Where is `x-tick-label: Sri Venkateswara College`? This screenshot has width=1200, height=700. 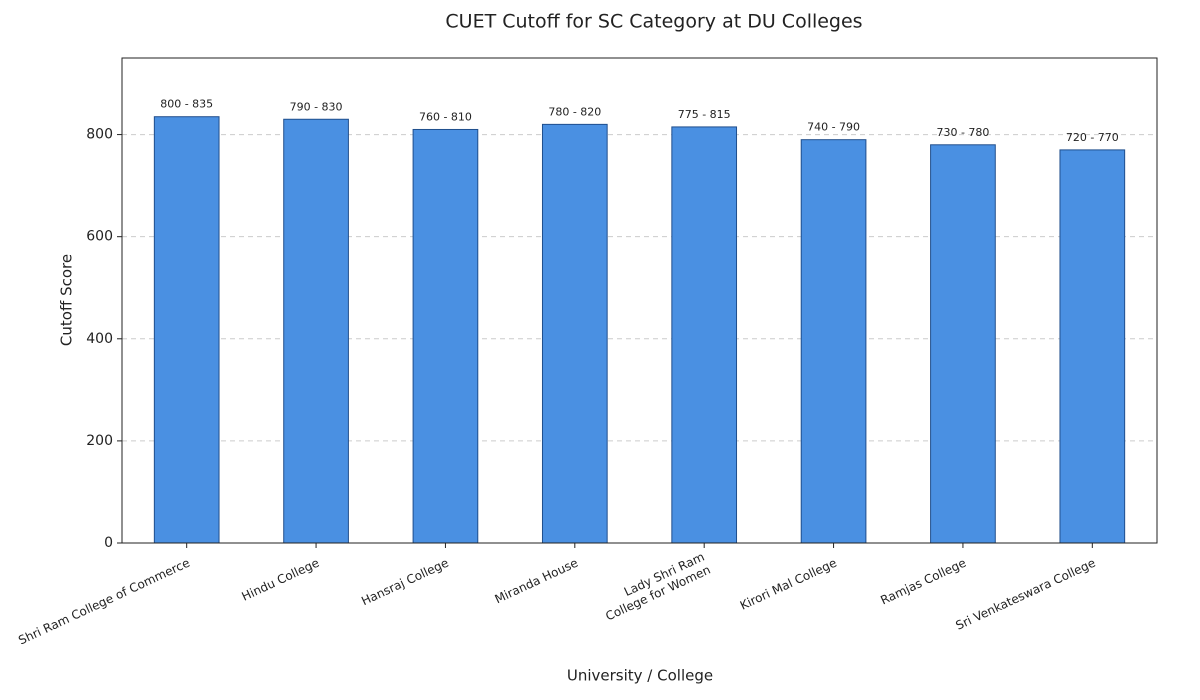 x-tick-label: Sri Venkateswara College is located at coordinates (1026, 594).